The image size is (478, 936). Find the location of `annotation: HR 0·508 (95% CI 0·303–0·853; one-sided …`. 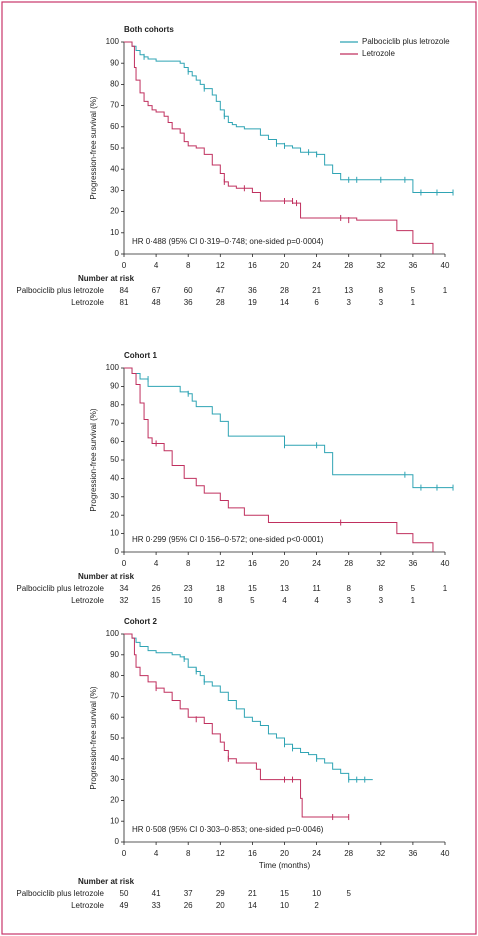

annotation: HR 0·508 (95% CI 0·303–0·853; one-sided … is located at coordinates (228, 829).